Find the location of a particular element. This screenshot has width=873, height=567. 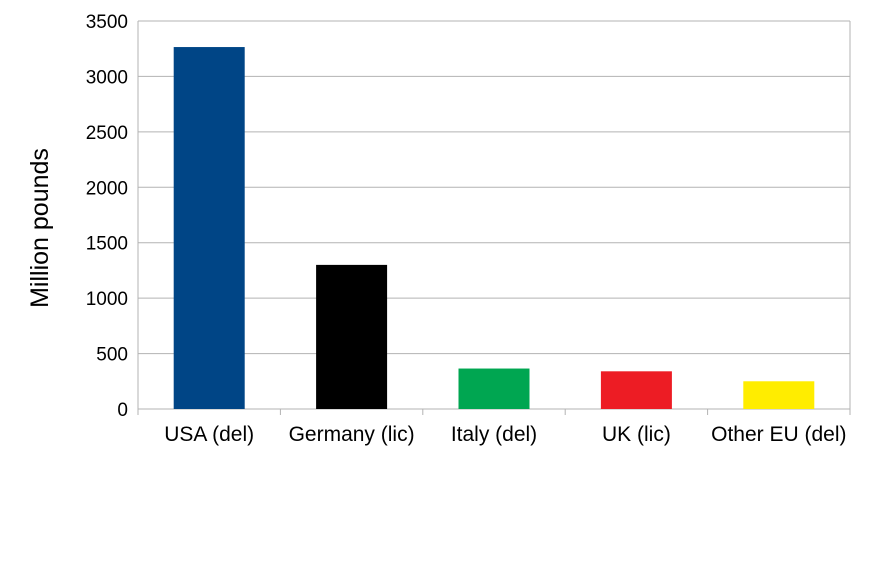

y-tick-label: 2000 is located at coordinates (107, 188).